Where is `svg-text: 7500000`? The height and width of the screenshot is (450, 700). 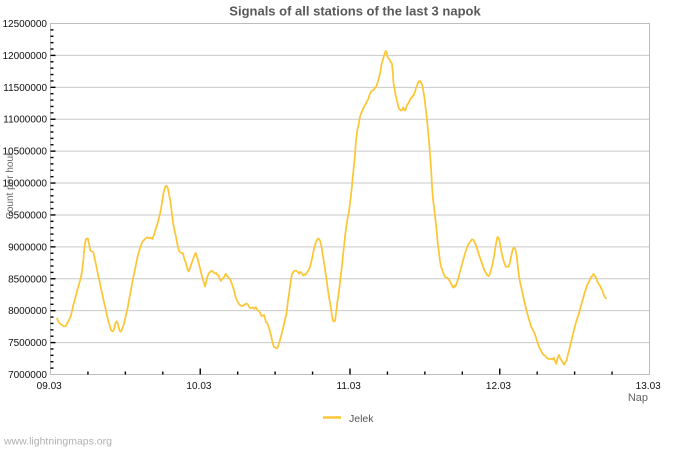
svg-text: 7500000 is located at coordinates (27, 343).